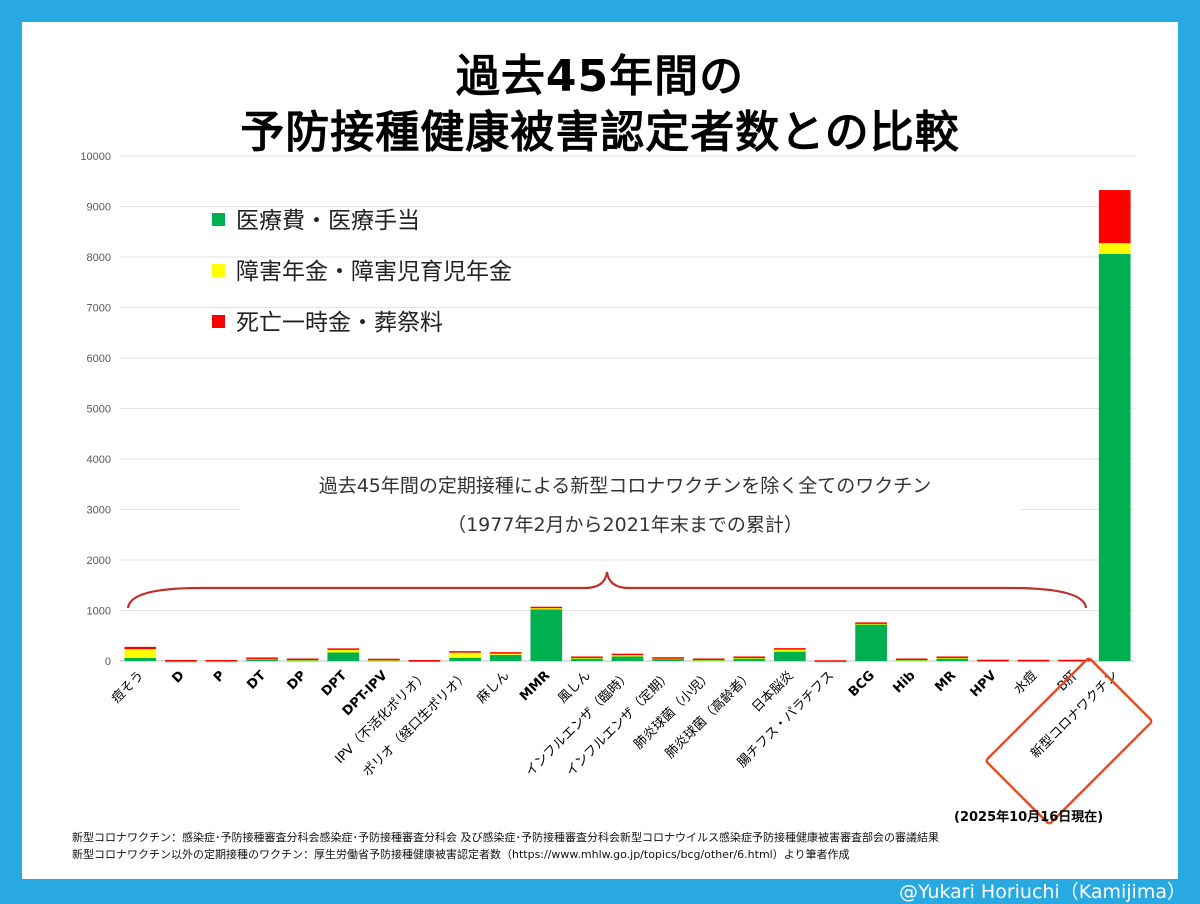  I want to click on x-category-label: MMR, so click(535, 686).